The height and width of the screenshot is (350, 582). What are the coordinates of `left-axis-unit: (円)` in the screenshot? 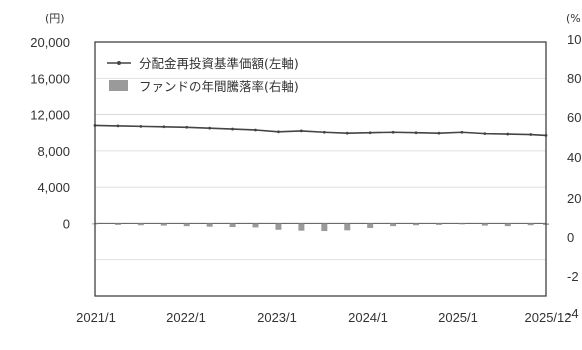 It's located at (55, 18).